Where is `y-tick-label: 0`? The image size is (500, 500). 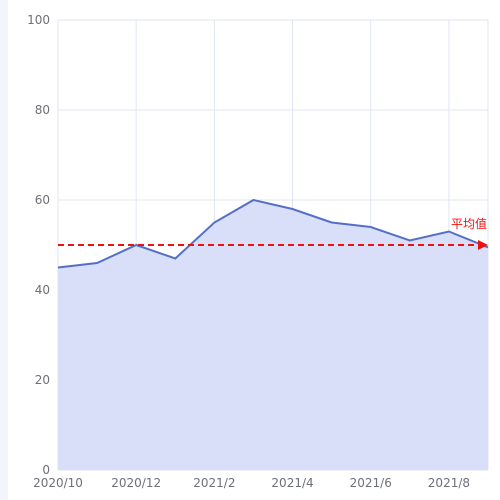 y-tick-label: 0 is located at coordinates (46, 470).